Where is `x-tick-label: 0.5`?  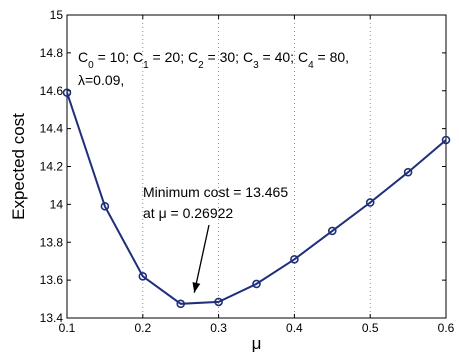 x-tick-label: 0.5 is located at coordinates (370, 328).